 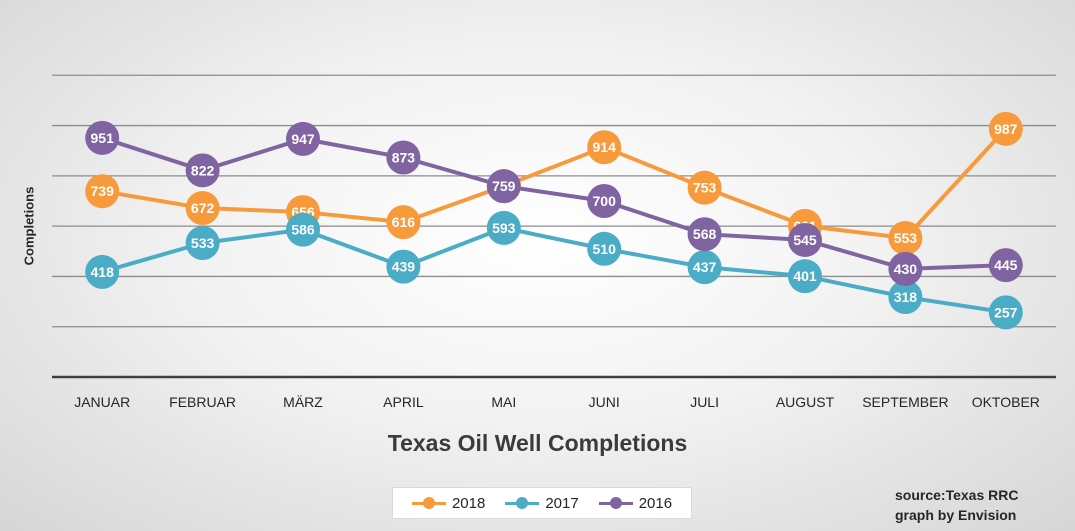 I want to click on legend-item-2018: 2018, so click(x=448, y=503).